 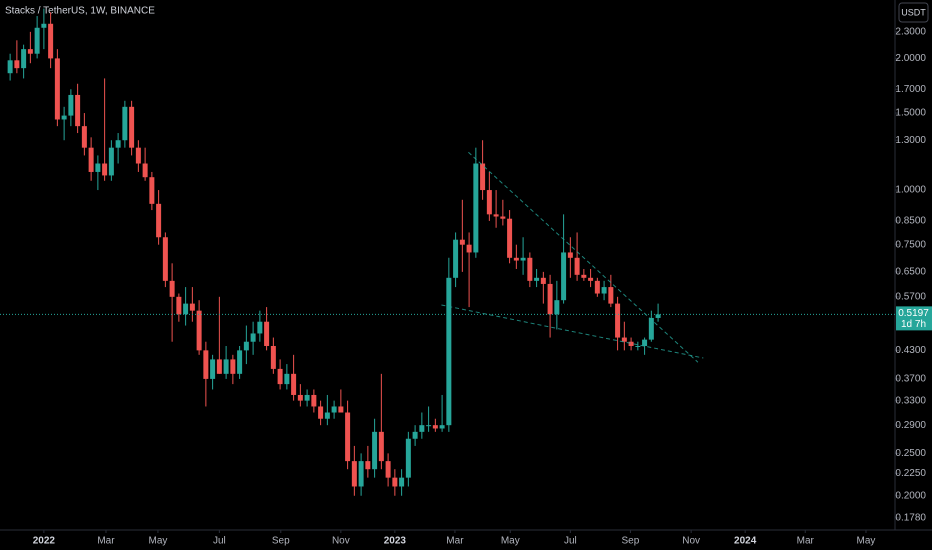 What do you see at coordinates (910, 244) in the screenshot?
I see `y-tick-label: 0.7500` at bounding box center [910, 244].